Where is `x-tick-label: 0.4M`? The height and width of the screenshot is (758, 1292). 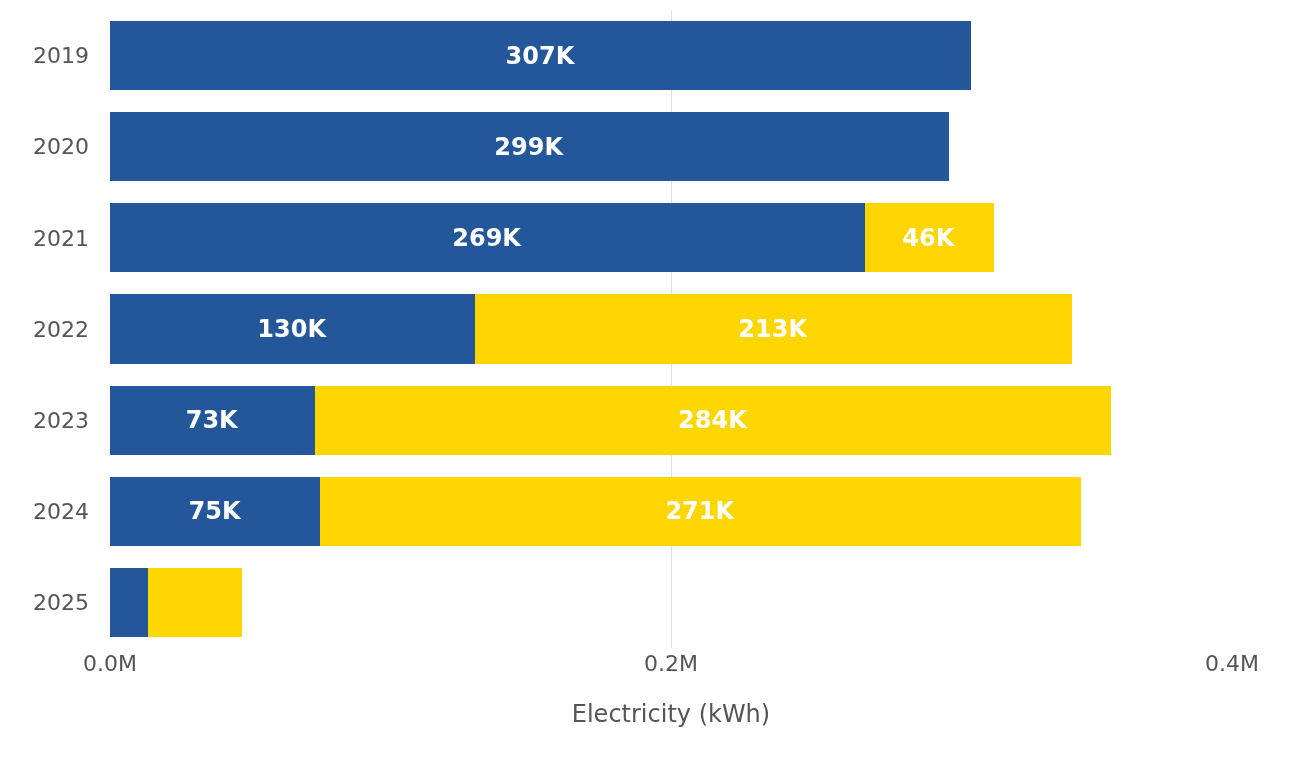
x-tick-label: 0.4M is located at coordinates (1232, 663).